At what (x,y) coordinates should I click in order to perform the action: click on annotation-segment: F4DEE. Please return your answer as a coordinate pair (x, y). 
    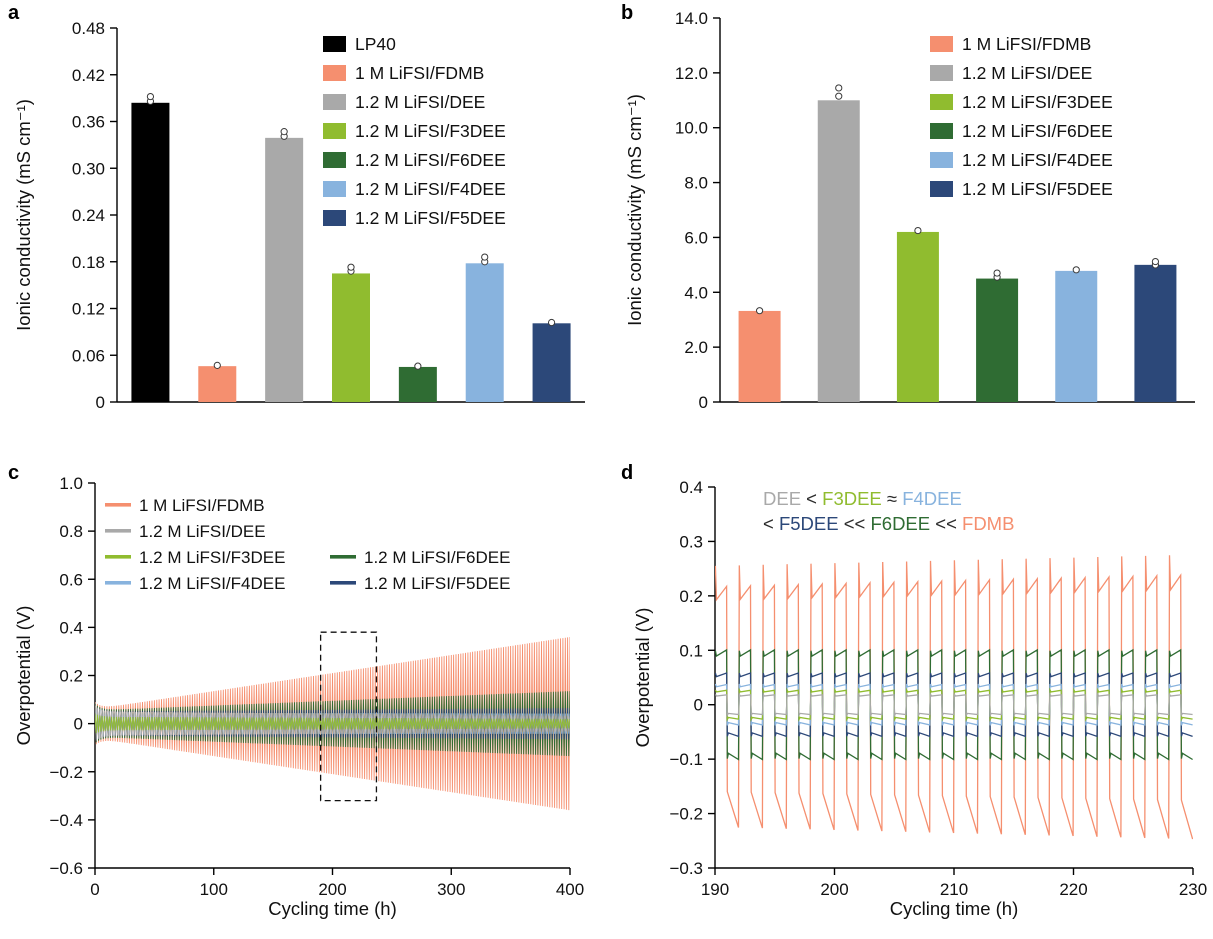
    Looking at the image, I should click on (932, 498).